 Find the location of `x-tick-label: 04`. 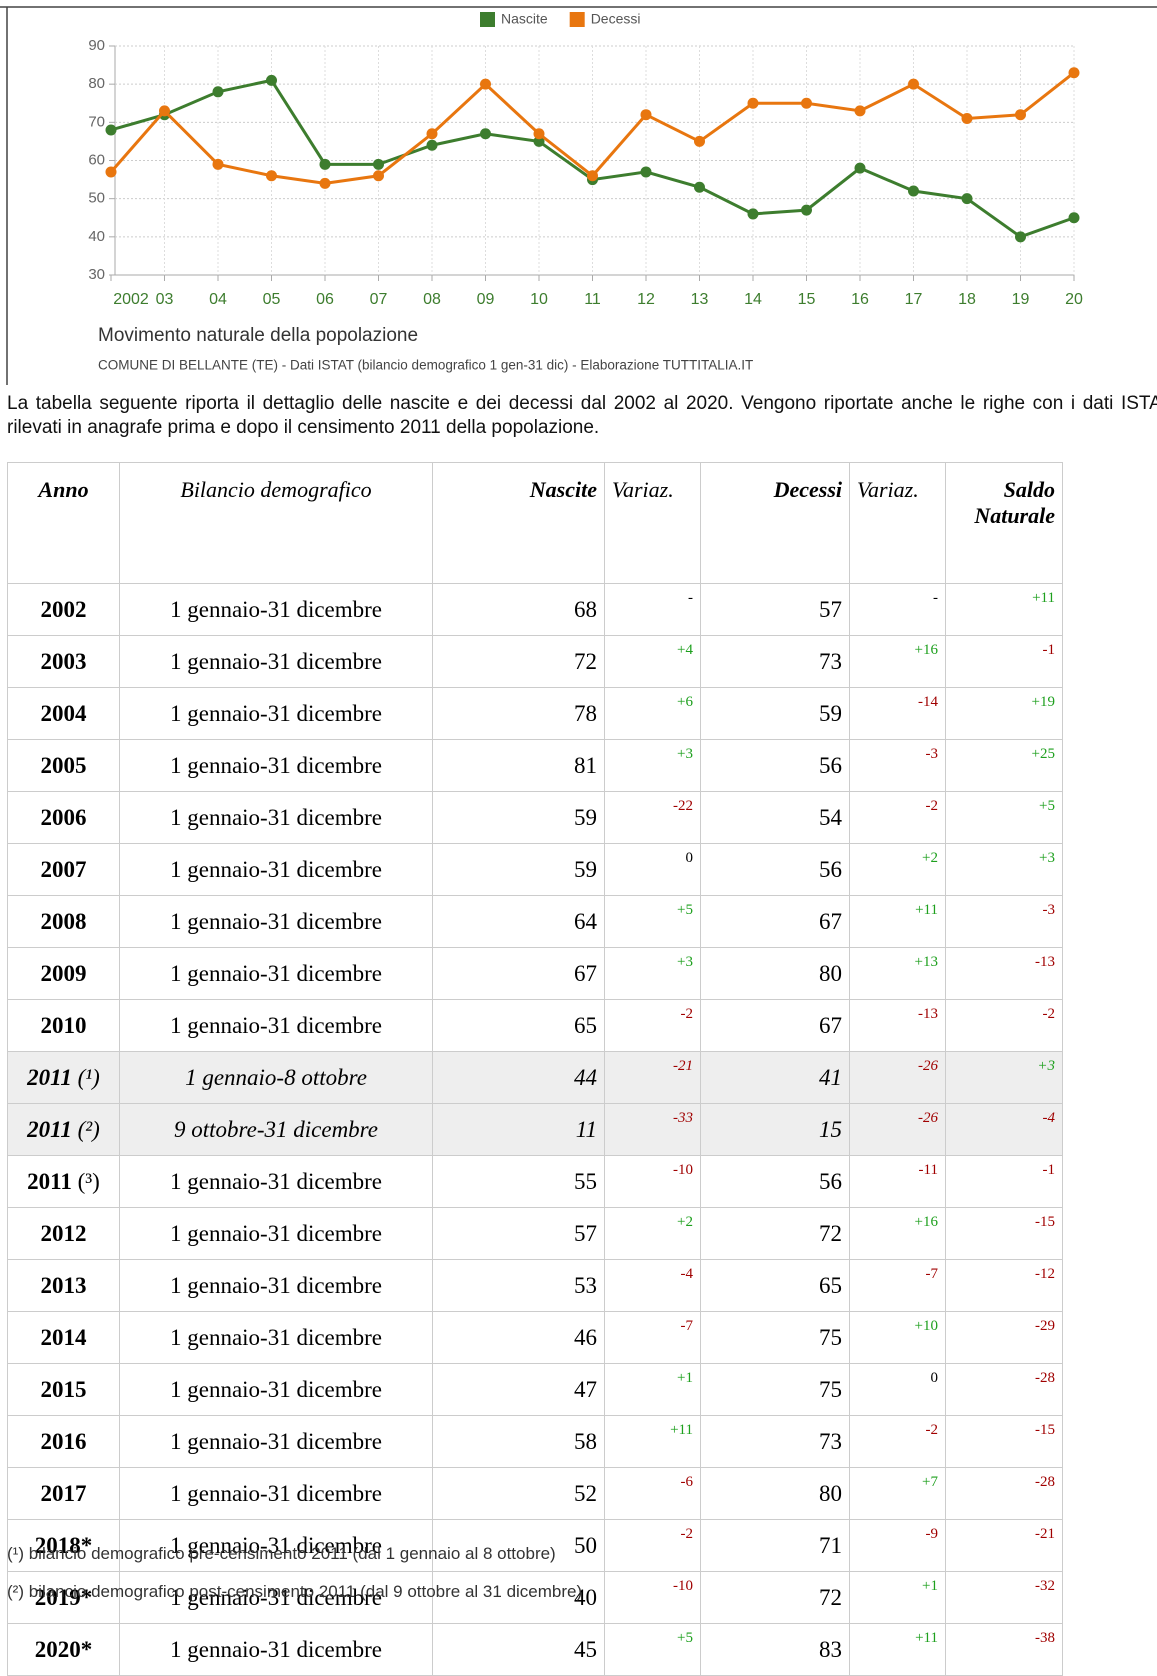

x-tick-label: 04 is located at coordinates (218, 299).